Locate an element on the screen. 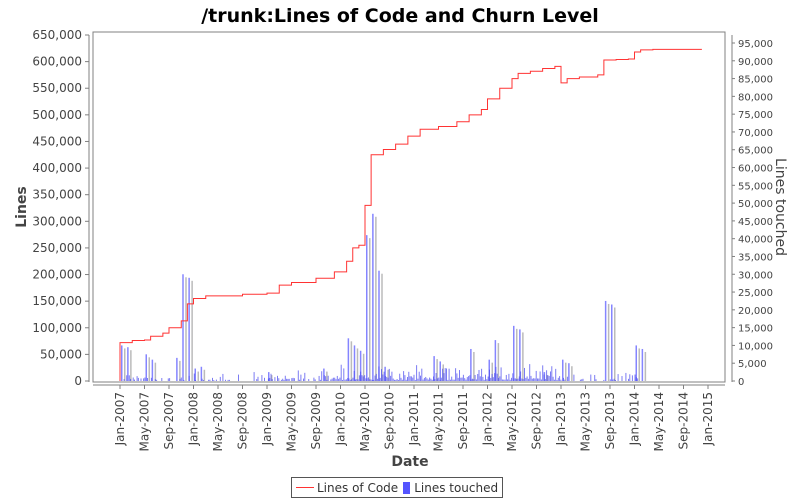 This screenshot has width=800, height=500. x-tick-label: Jan-2009 is located at coordinates (267, 419).